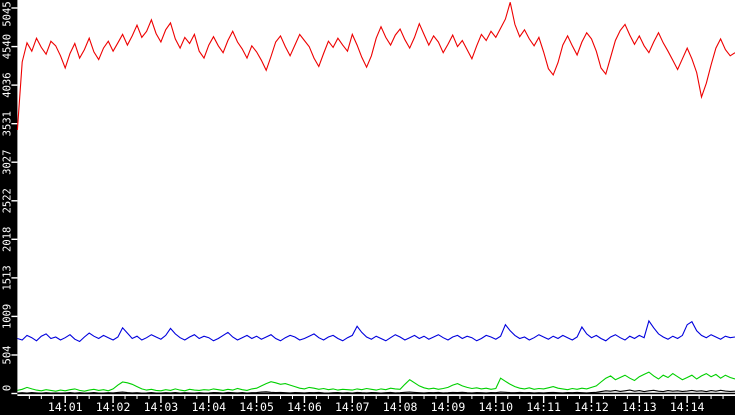 This screenshot has width=735, height=415. Describe the element at coordinates (8, 239) in the screenshot. I see `y-tick-label: 2018` at that location.